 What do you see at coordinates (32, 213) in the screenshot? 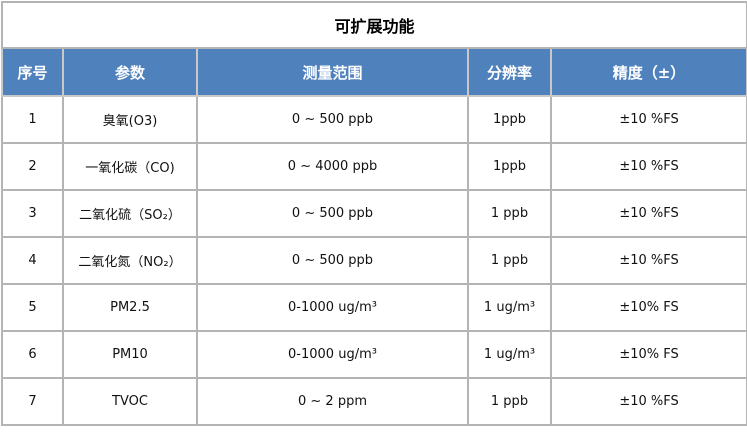
I see `cell-index: 3` at bounding box center [32, 213].